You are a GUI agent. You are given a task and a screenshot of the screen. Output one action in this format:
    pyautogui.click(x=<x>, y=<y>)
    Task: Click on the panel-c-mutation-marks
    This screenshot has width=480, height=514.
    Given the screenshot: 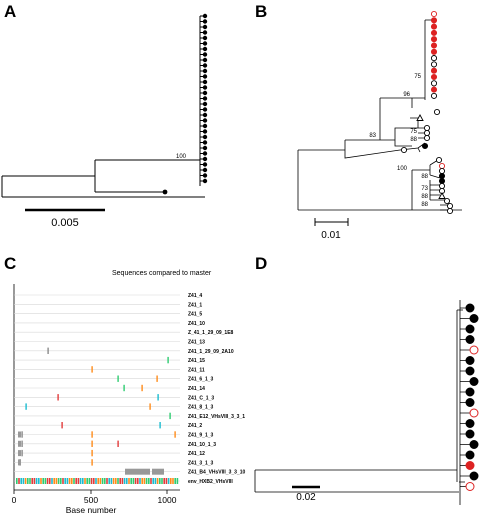 What is the action you would take?
    pyautogui.click(x=97, y=415)
    